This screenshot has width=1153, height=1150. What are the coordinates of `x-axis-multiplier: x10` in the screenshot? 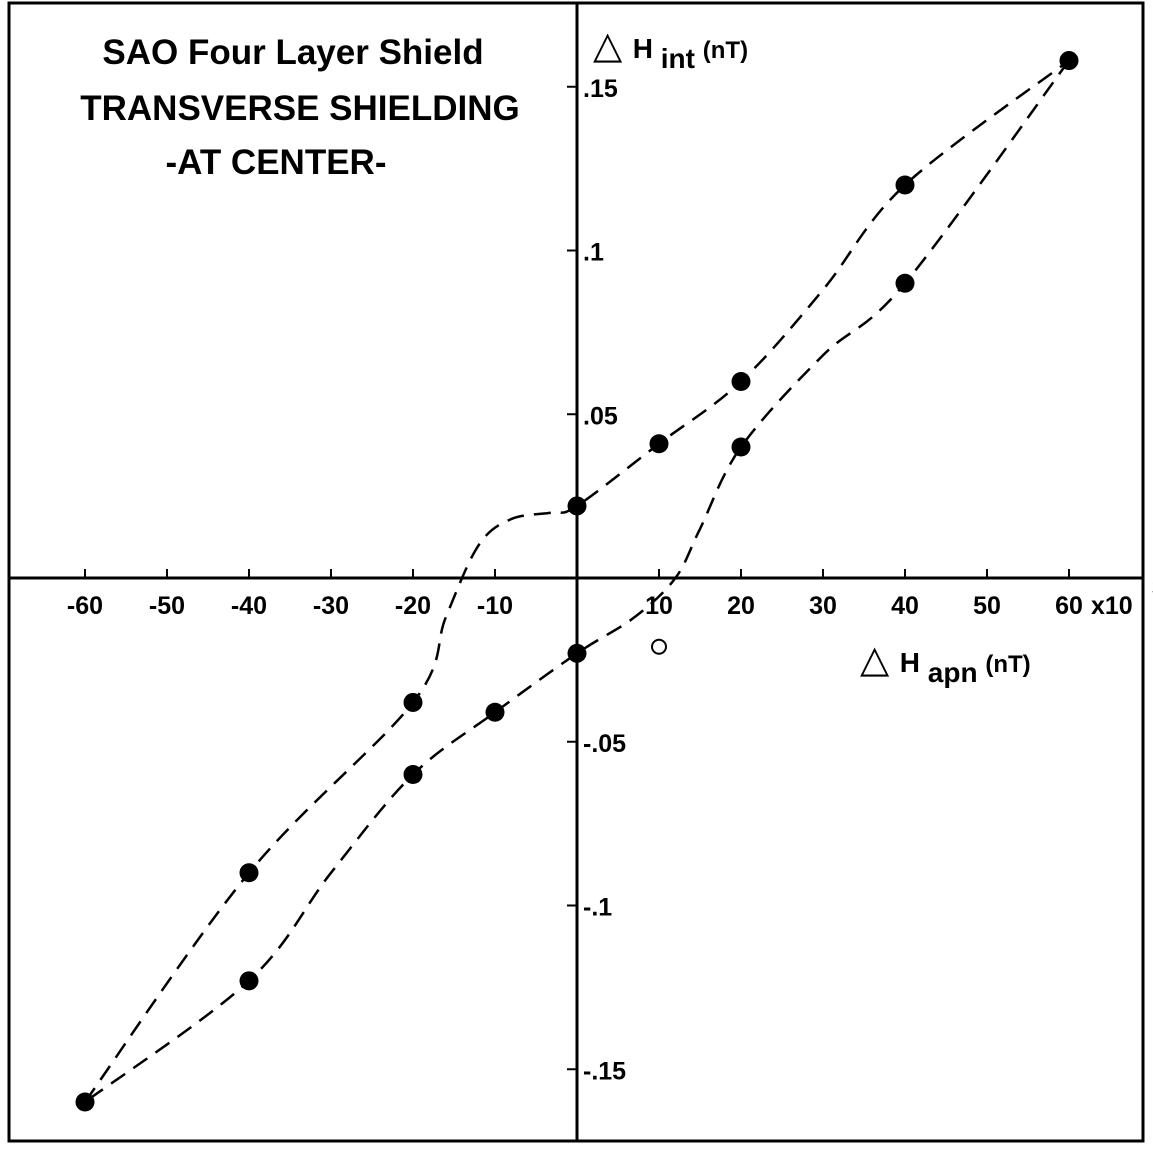 It's located at (1112, 606).